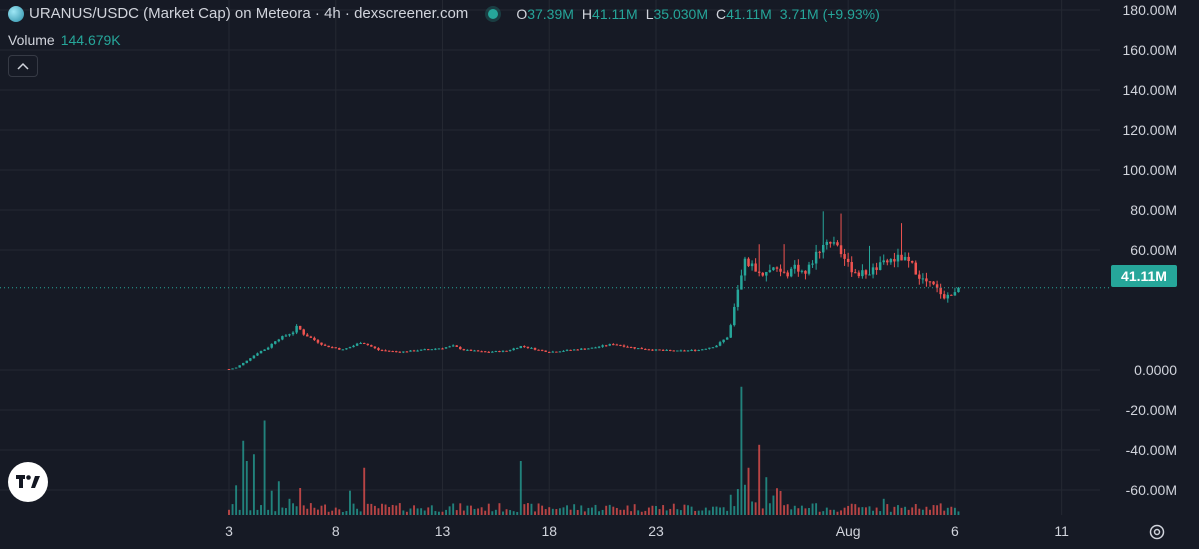 Image resolution: width=1199 pixels, height=549 pixels. What do you see at coordinates (1150, 90) in the screenshot?
I see `y-tick-label: 140.00M` at bounding box center [1150, 90].